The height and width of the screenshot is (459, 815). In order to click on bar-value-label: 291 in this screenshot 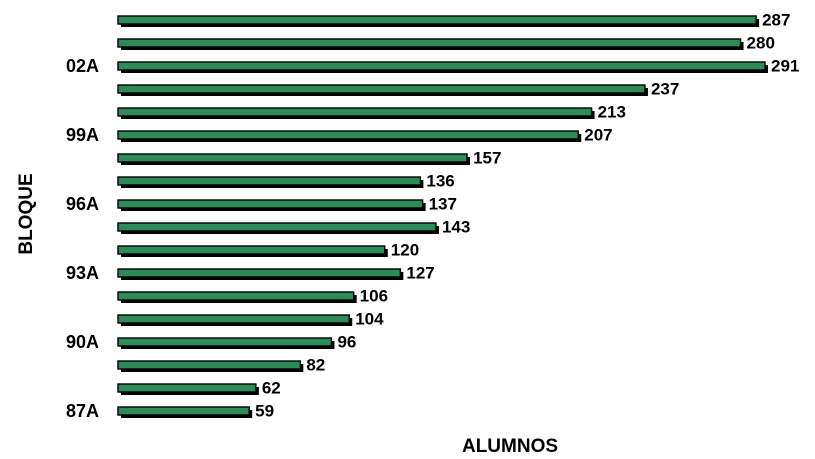, I will do `click(785, 65)`.